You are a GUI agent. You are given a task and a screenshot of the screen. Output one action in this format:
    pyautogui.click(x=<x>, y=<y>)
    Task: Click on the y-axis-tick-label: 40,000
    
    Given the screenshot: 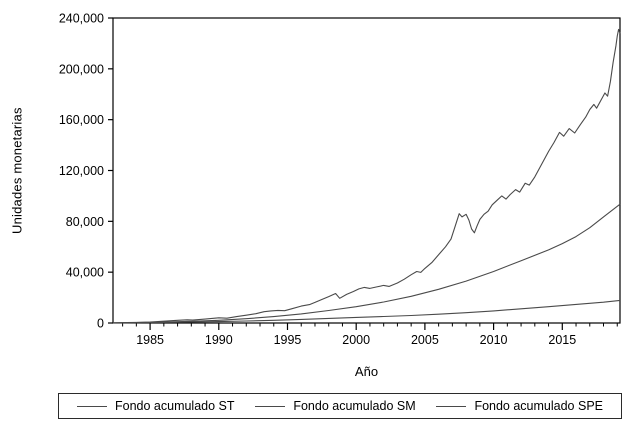 What is the action you would take?
    pyautogui.click(x=85, y=273)
    